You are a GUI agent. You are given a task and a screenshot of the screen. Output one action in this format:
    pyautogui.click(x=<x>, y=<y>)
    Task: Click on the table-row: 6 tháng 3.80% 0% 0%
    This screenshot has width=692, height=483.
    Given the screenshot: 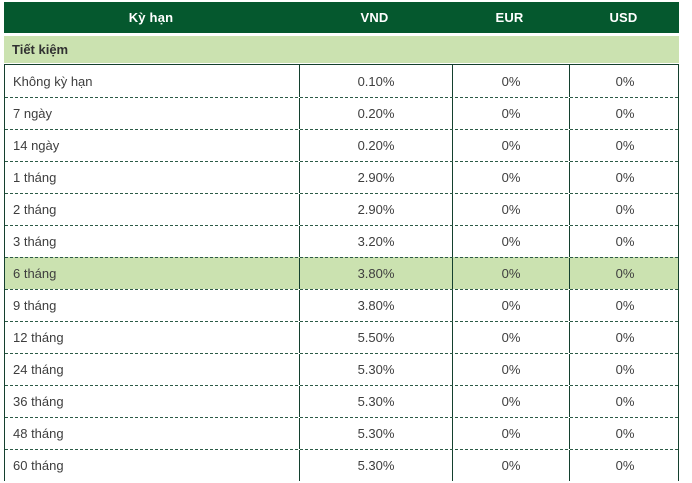 What is the action you would take?
    pyautogui.click(x=341, y=273)
    